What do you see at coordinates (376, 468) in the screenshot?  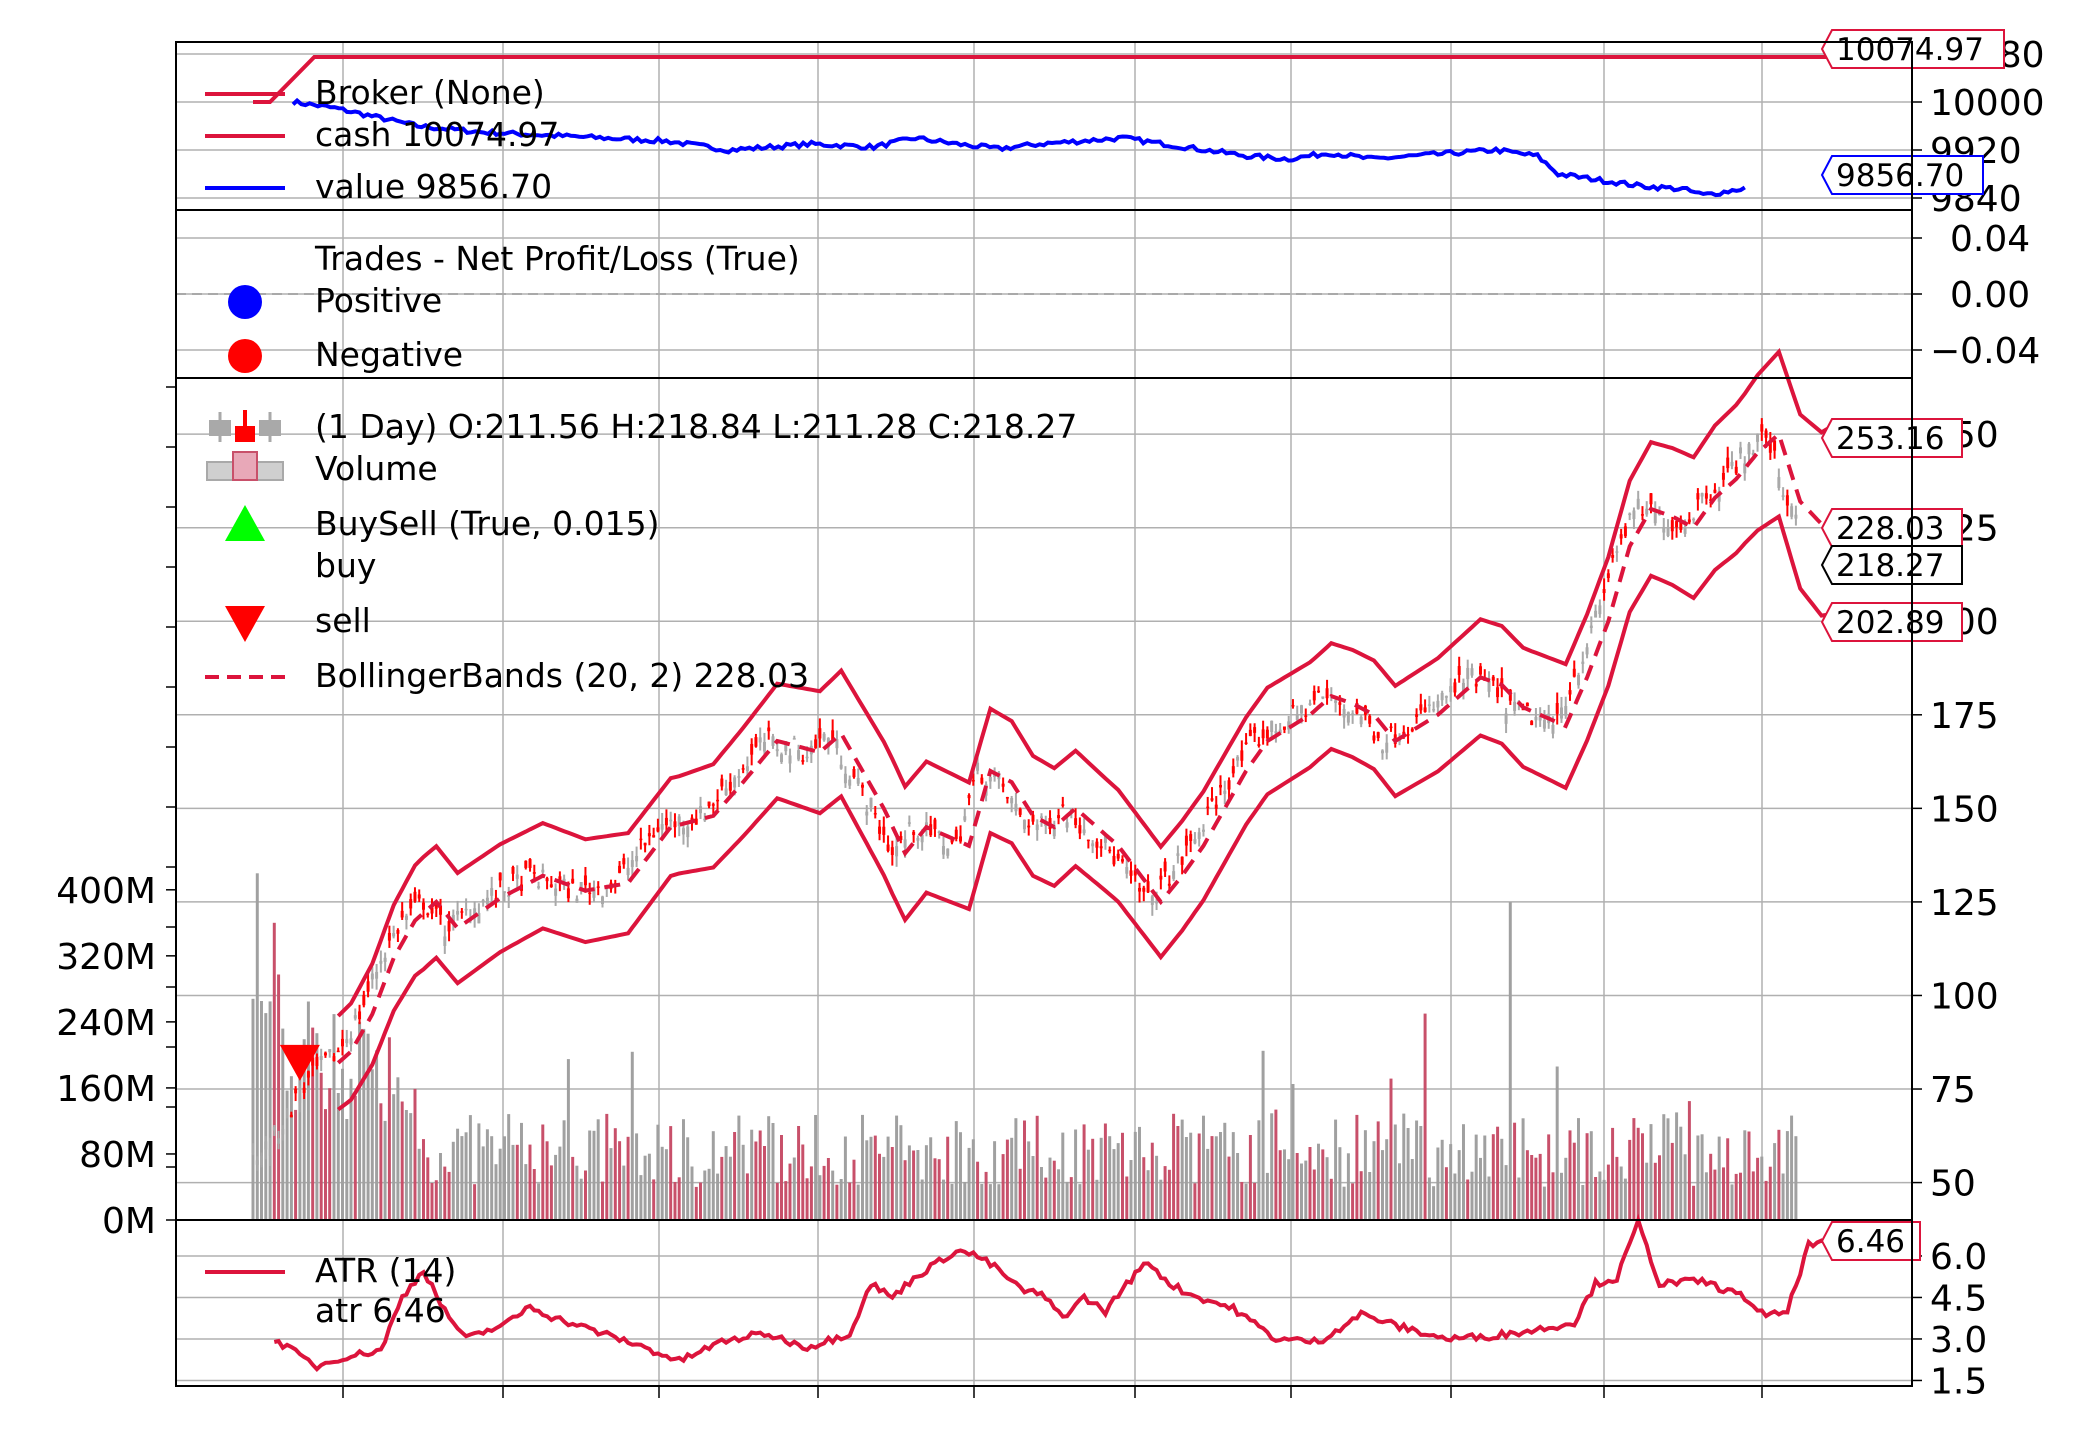 I see `legend-label: Volume` at bounding box center [376, 468].